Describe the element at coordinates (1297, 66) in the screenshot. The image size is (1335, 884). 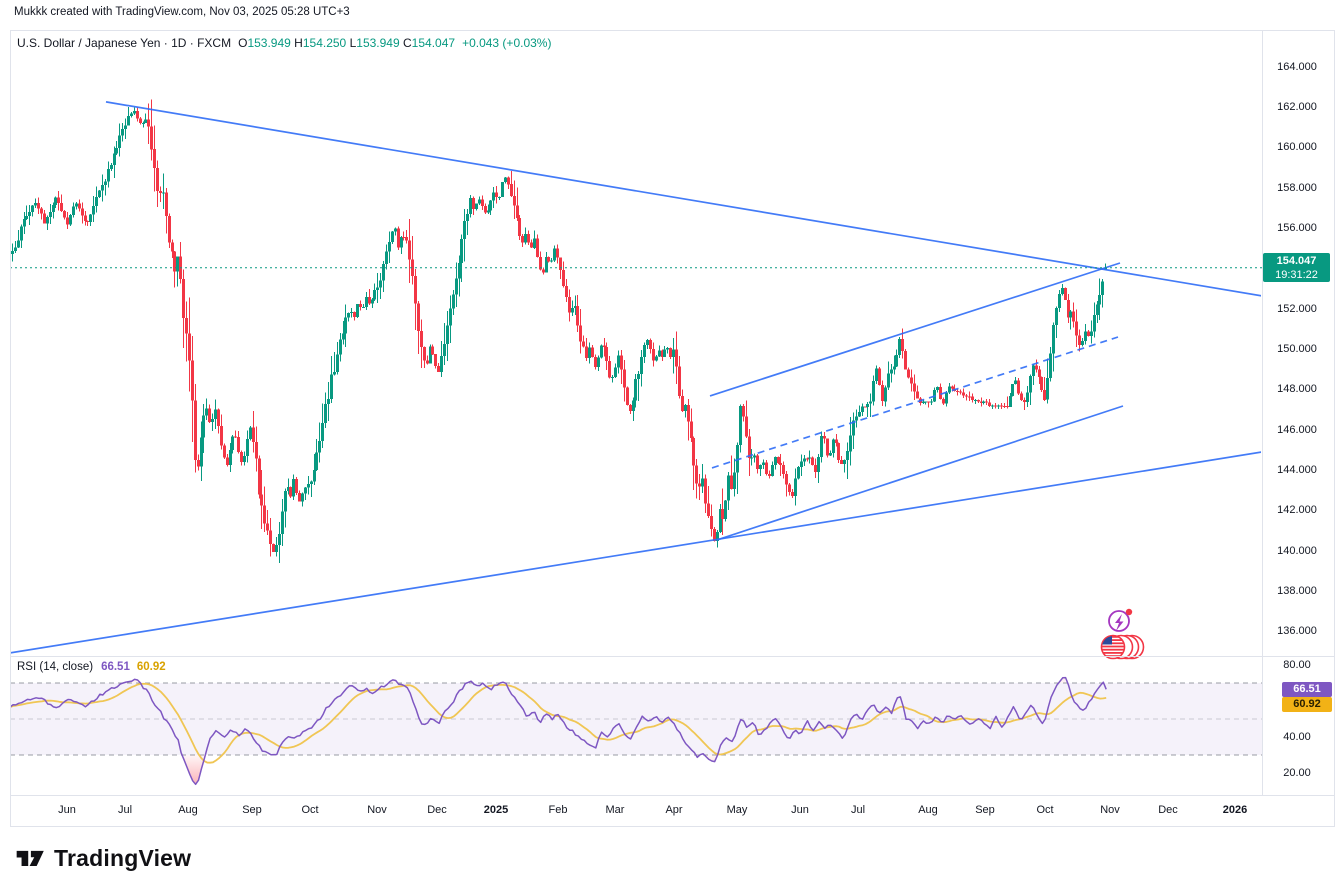
I see `price-axis-label: 164.000` at that location.